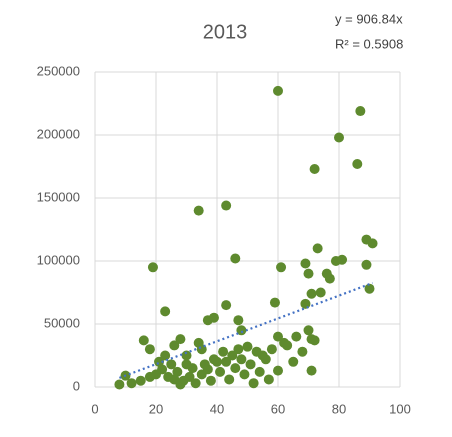  Describe the element at coordinates (225, 32) in the screenshot. I see `chart-title: 2013` at that location.